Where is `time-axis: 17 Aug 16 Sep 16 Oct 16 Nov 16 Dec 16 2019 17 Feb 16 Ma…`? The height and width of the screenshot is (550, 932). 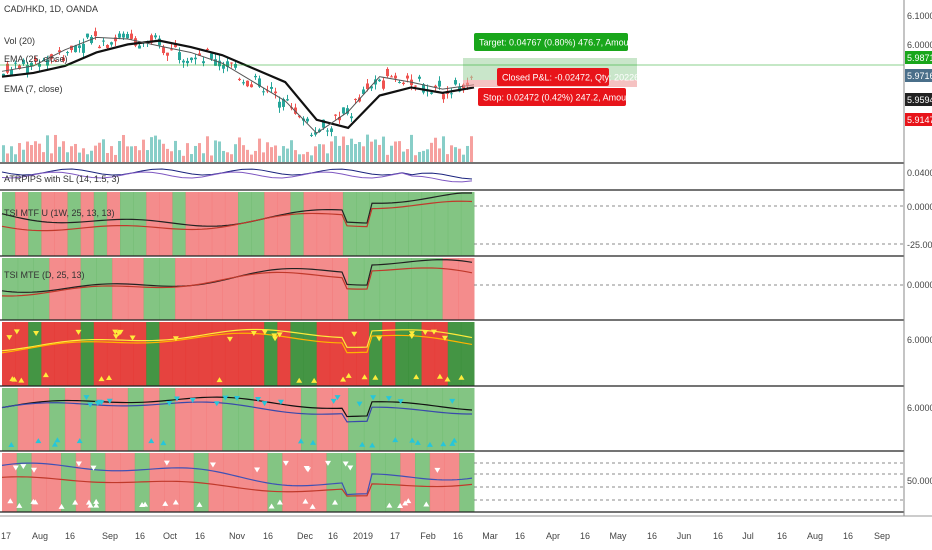 time-axis: 17 Aug 16 Sep 16 Oct 16 Nov 16 Dec 16 2019 17 Feb 16 Ma… is located at coordinates (466, 528).